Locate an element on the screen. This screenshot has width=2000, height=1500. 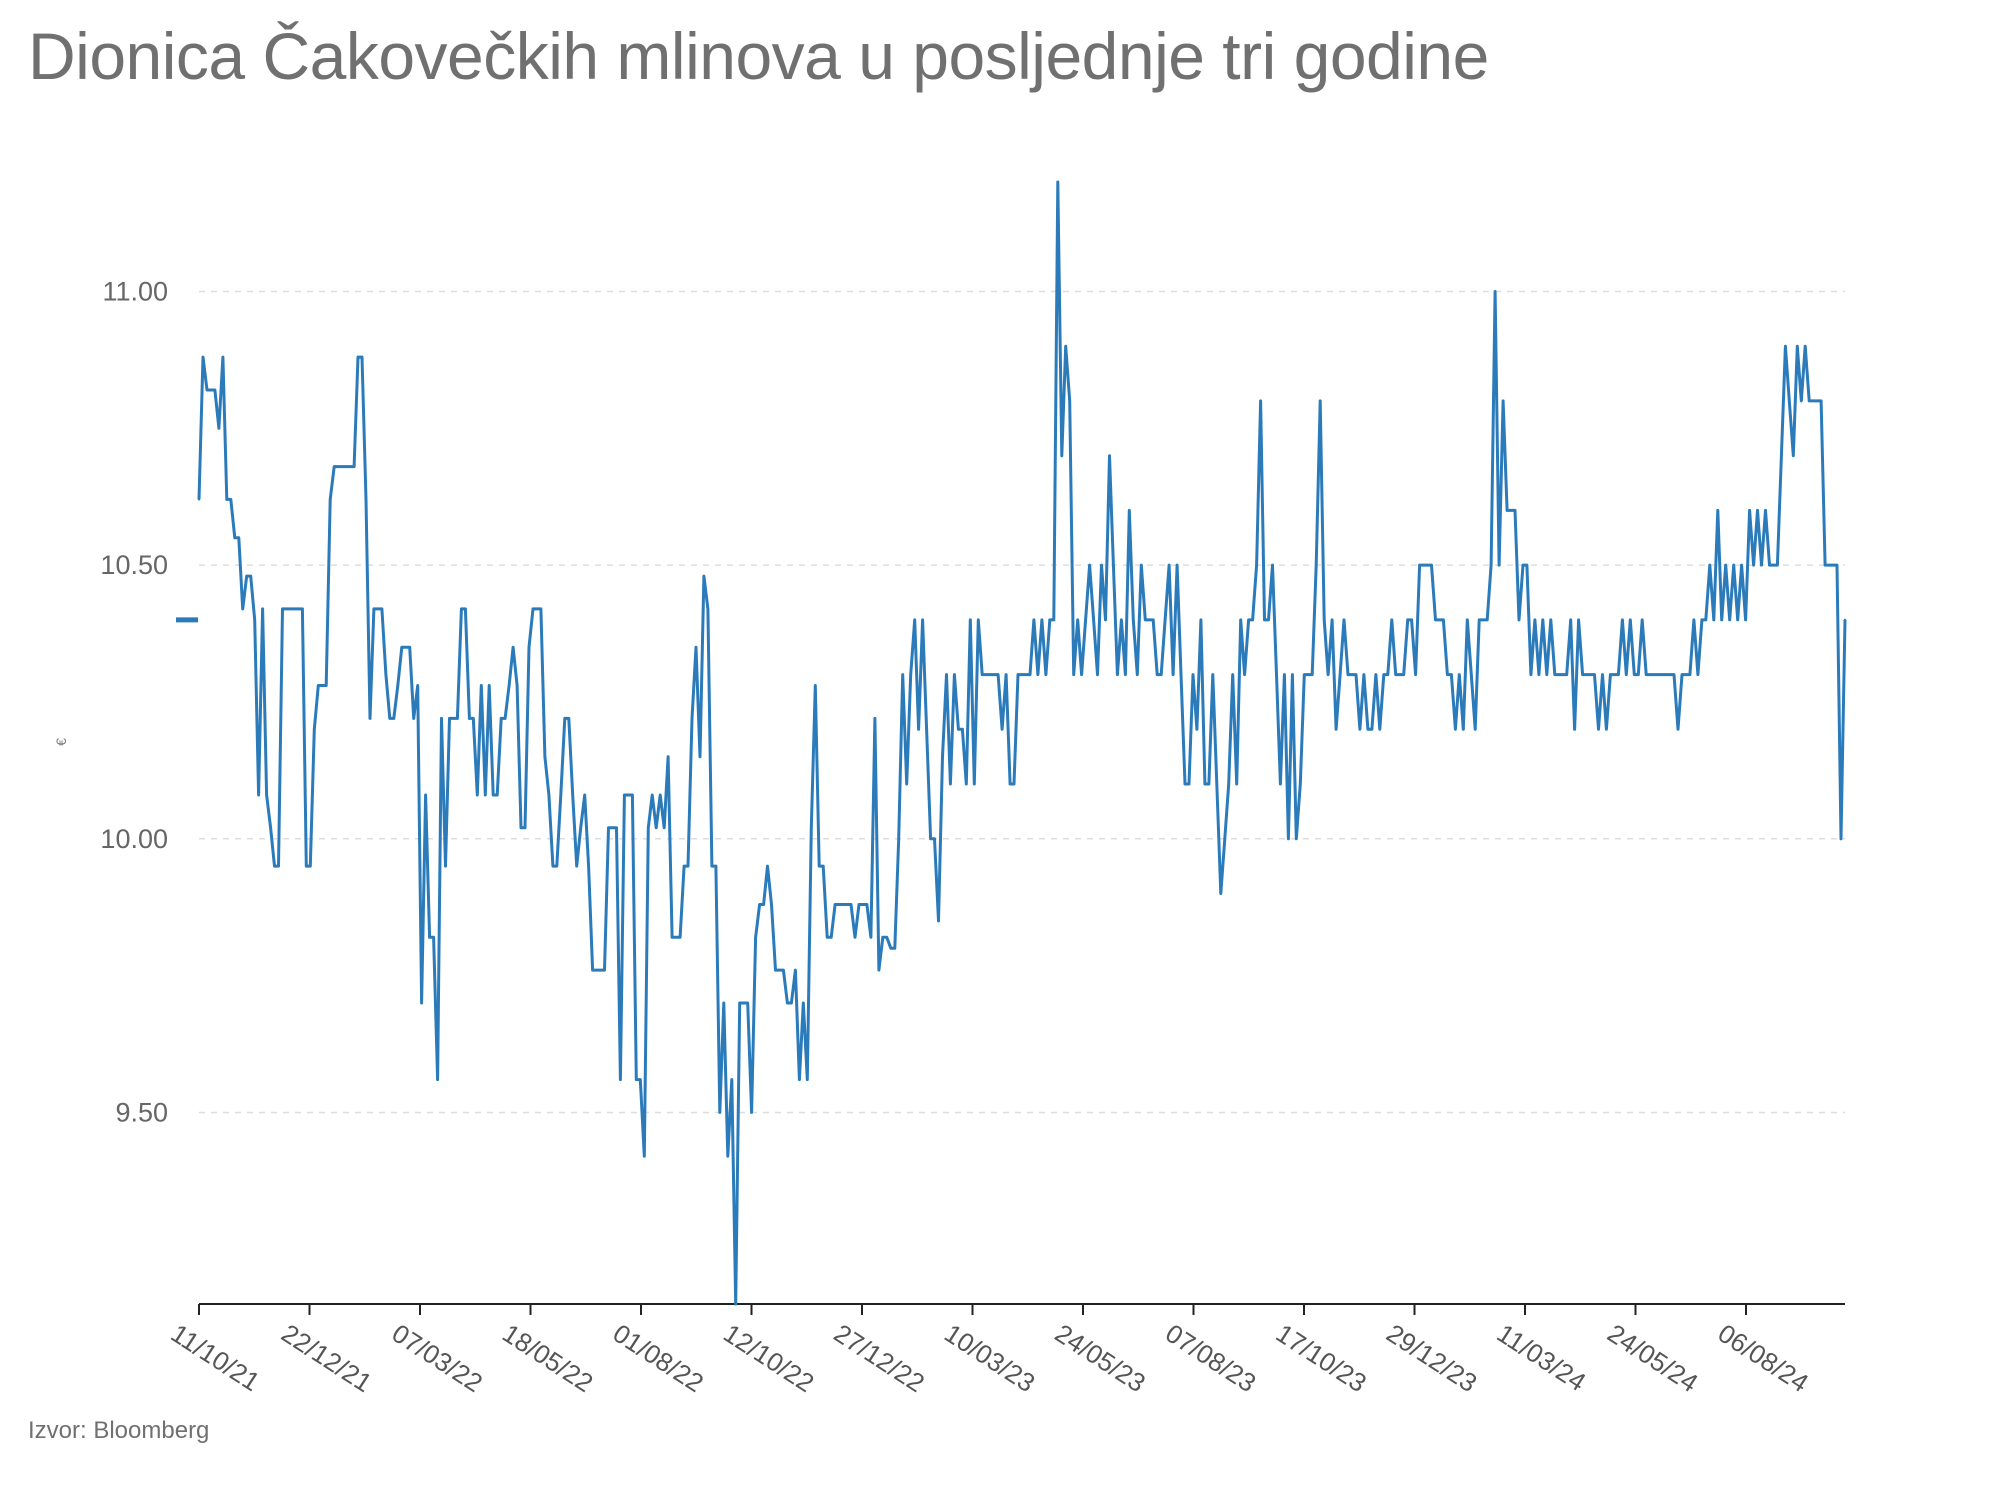
x-tick-label: 22/12/21 is located at coordinates (326, 1358).